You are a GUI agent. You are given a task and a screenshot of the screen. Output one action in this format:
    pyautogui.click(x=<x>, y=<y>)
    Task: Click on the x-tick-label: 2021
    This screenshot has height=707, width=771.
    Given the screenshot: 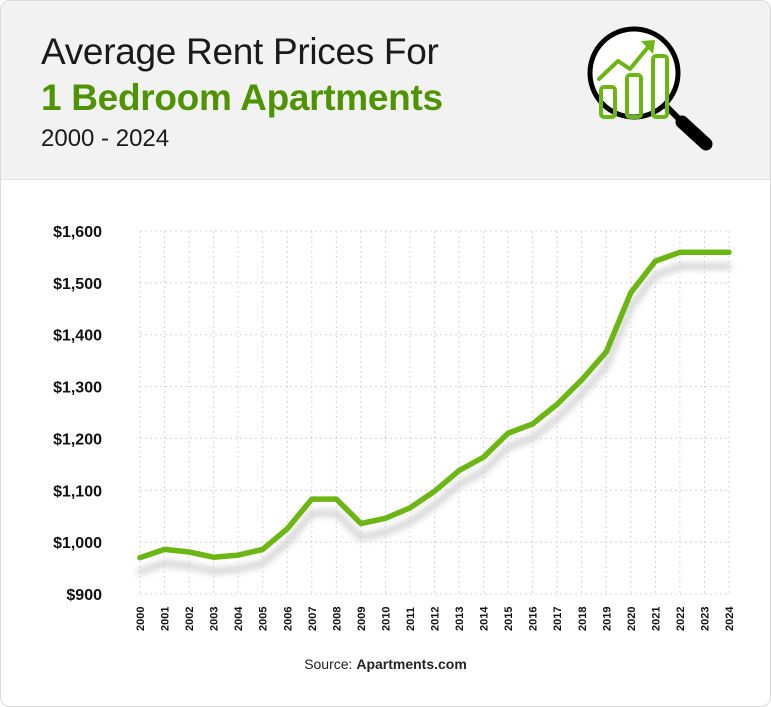 What is the action you would take?
    pyautogui.click(x=656, y=619)
    